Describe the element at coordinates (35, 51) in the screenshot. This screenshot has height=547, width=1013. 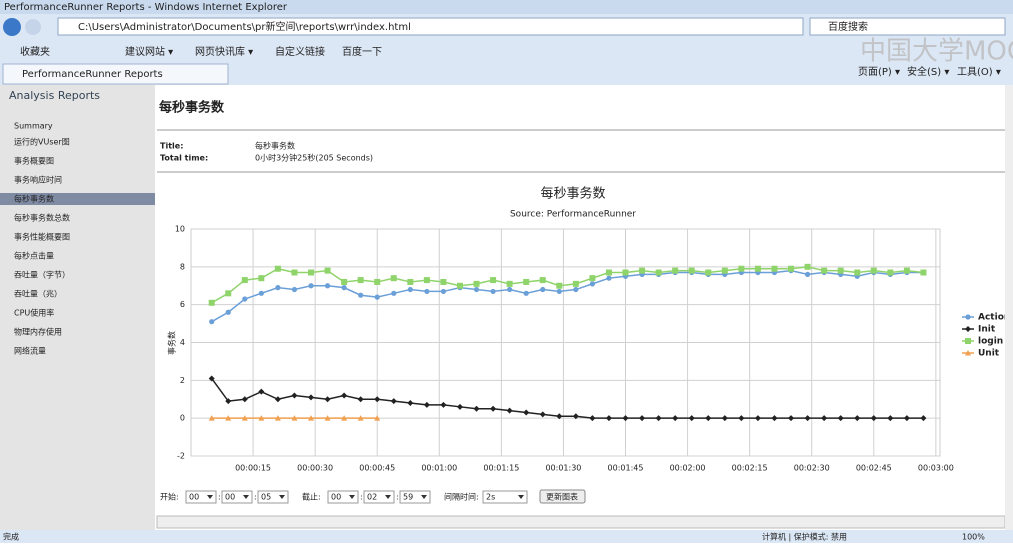
I see `favorites: 收藏夹` at that location.